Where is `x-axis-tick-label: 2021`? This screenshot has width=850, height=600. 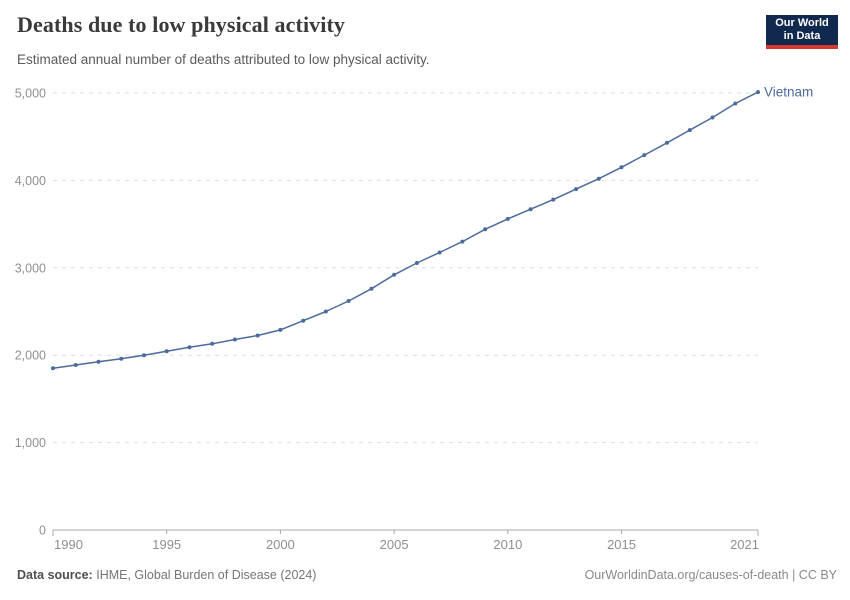 x-axis-tick-label: 2021 is located at coordinates (744, 544).